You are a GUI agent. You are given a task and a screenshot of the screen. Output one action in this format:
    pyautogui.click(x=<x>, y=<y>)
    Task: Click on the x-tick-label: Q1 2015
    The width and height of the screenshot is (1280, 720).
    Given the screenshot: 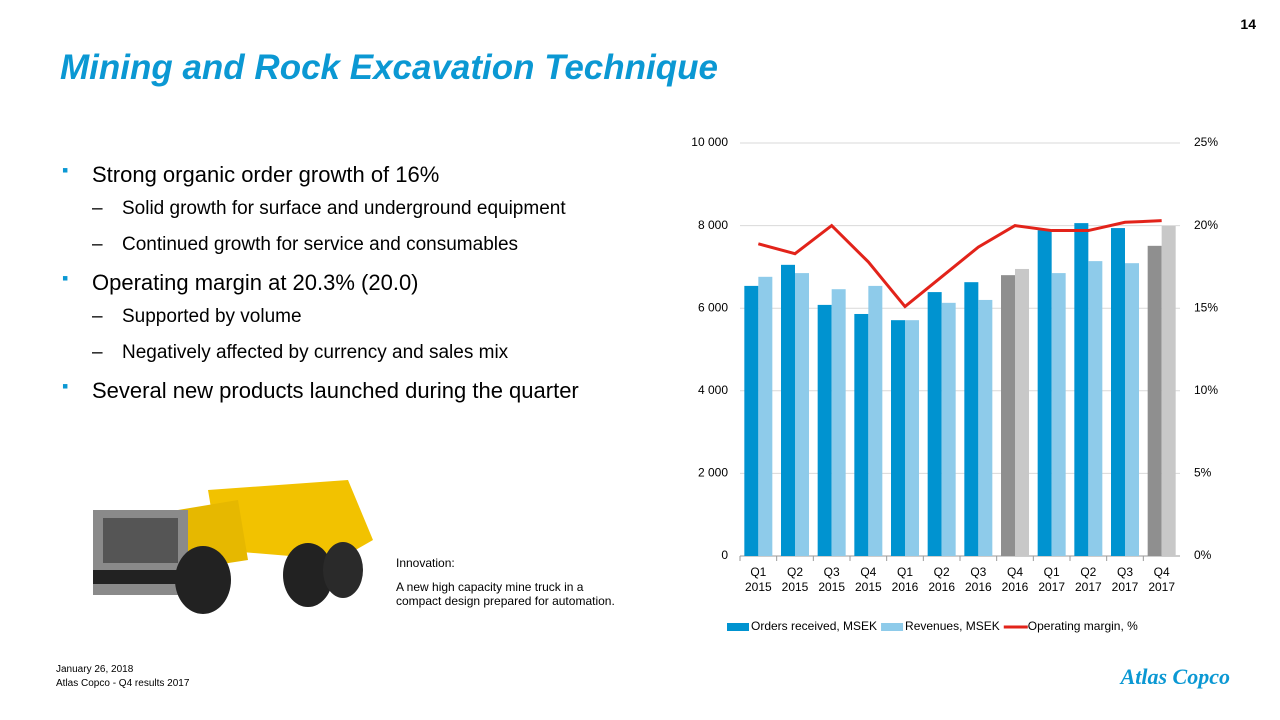 What is the action you would take?
    pyautogui.click(x=758, y=579)
    